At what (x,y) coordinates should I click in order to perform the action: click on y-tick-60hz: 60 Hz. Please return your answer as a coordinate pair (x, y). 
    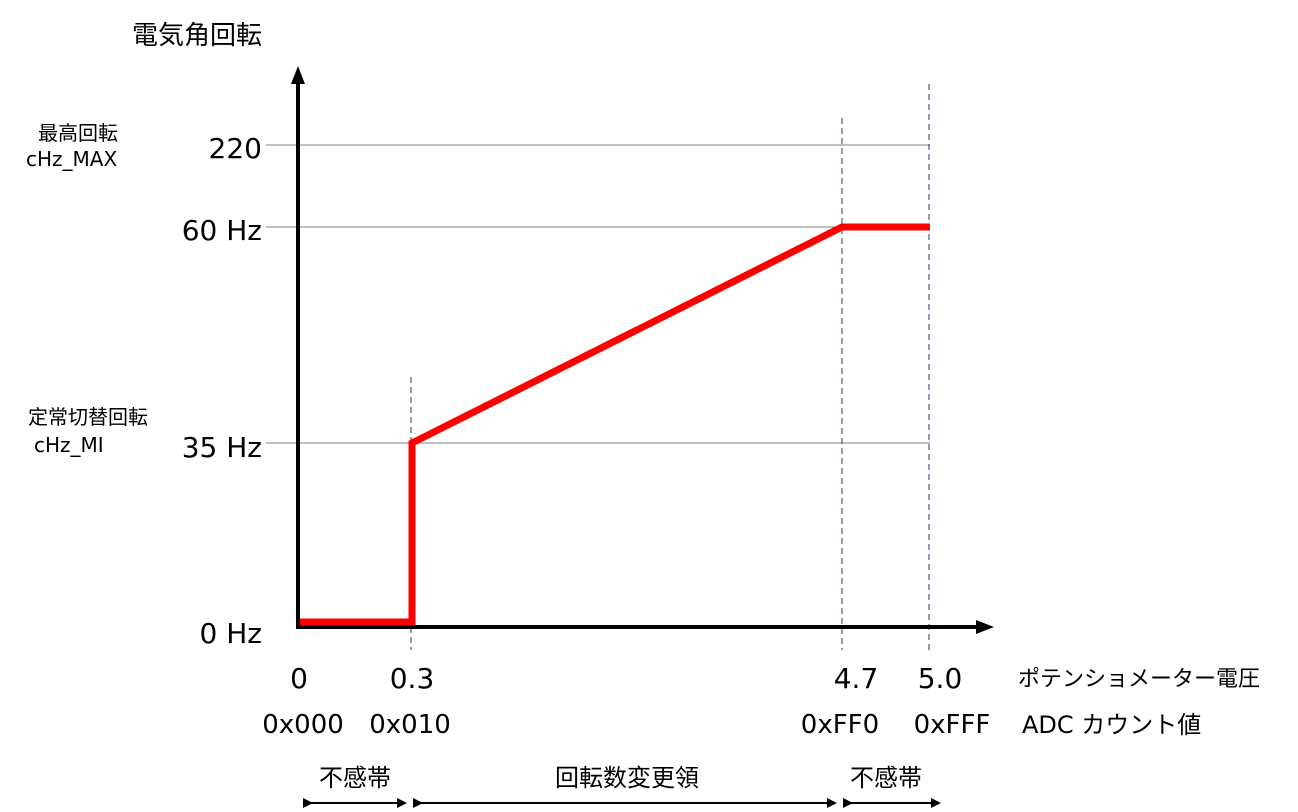
    Looking at the image, I should click on (222, 230).